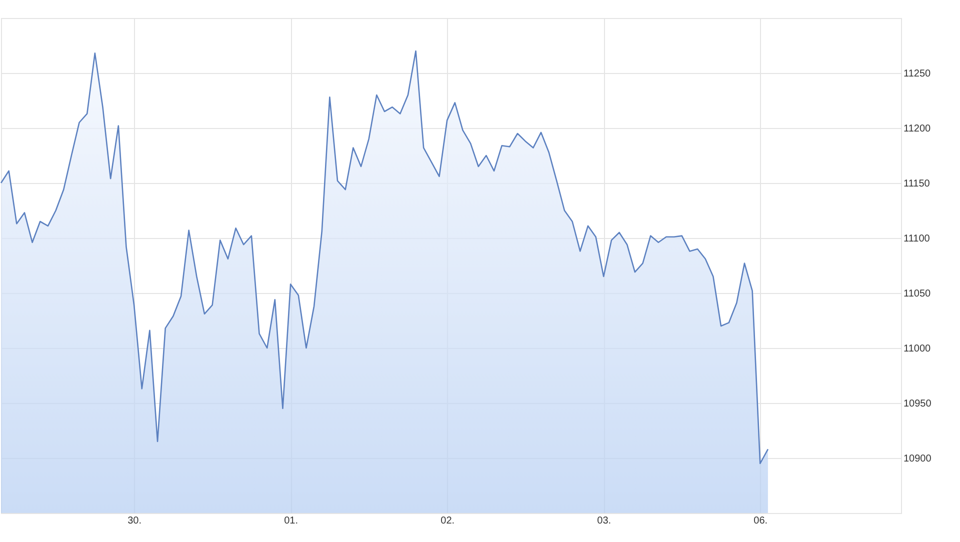 This screenshot has width=960, height=542. Describe the element at coordinates (918, 294) in the screenshot. I see `y-tick-label: 11050` at that location.